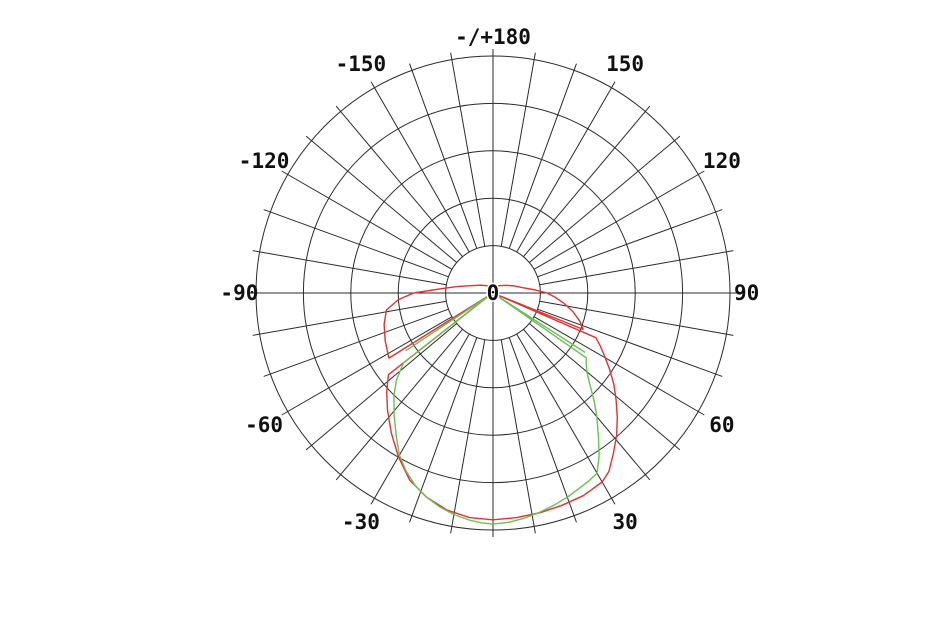  What do you see at coordinates (361, 522) in the screenshot?
I see `angle-label--30: -30` at bounding box center [361, 522].